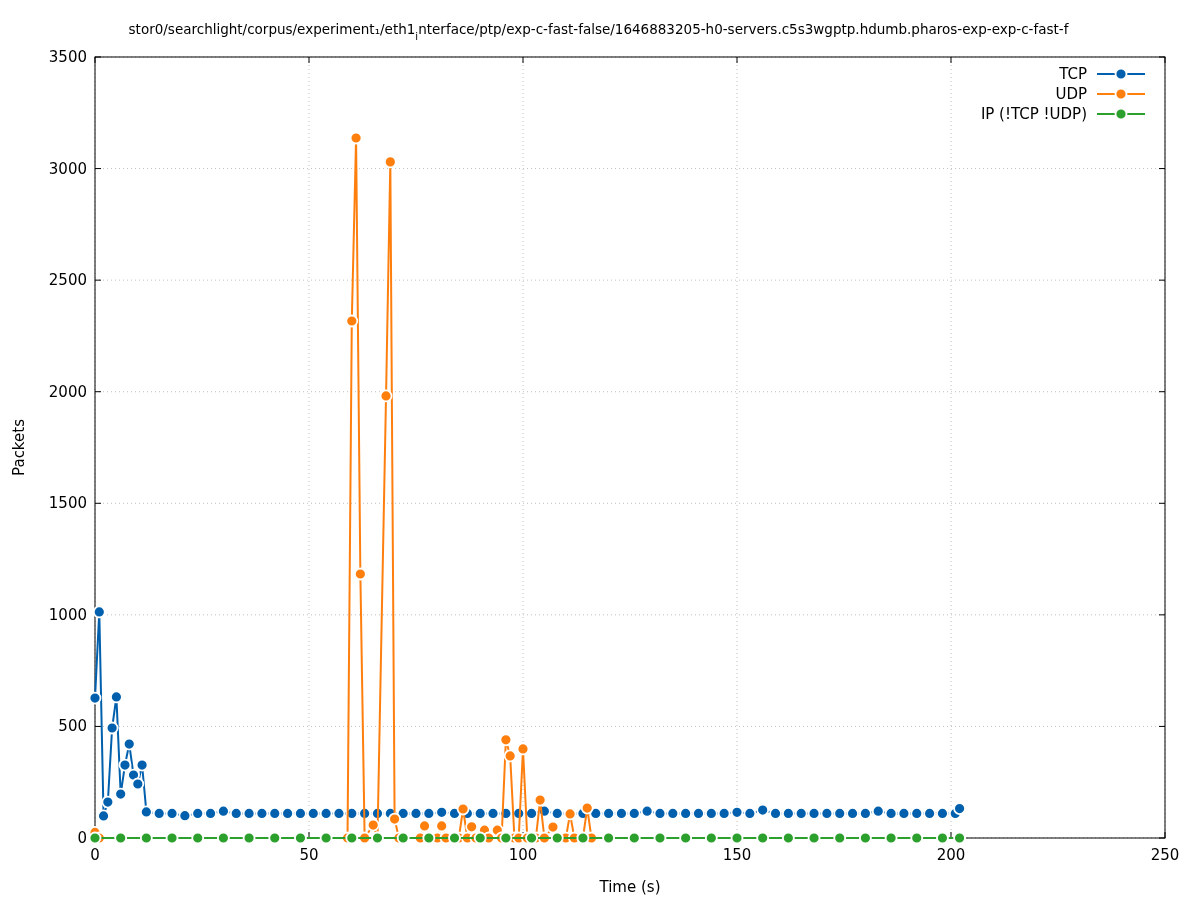  What do you see at coordinates (1072, 74) in the screenshot?
I see `legend-label: TCP` at bounding box center [1072, 74].